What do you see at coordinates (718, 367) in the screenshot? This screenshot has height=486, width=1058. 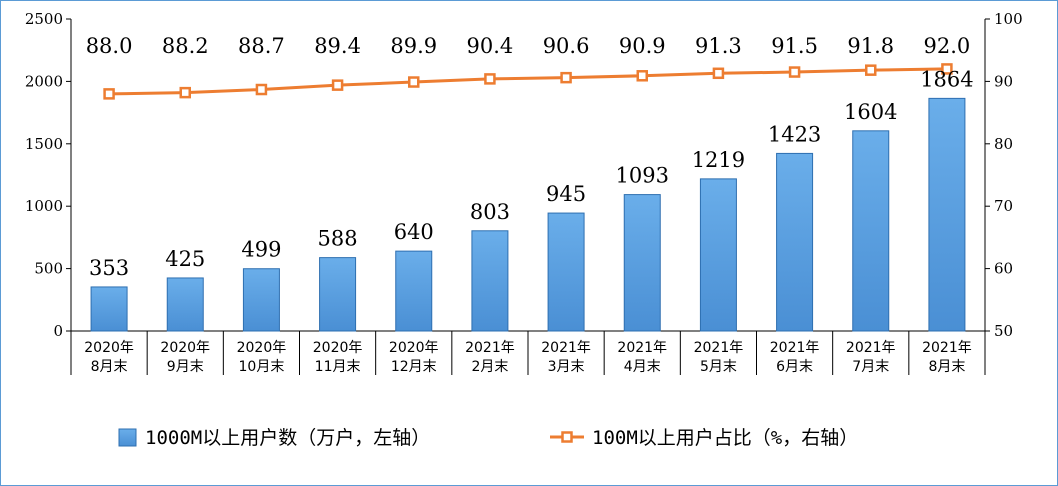 I see `x-tick-label: 5月末` at bounding box center [718, 367].